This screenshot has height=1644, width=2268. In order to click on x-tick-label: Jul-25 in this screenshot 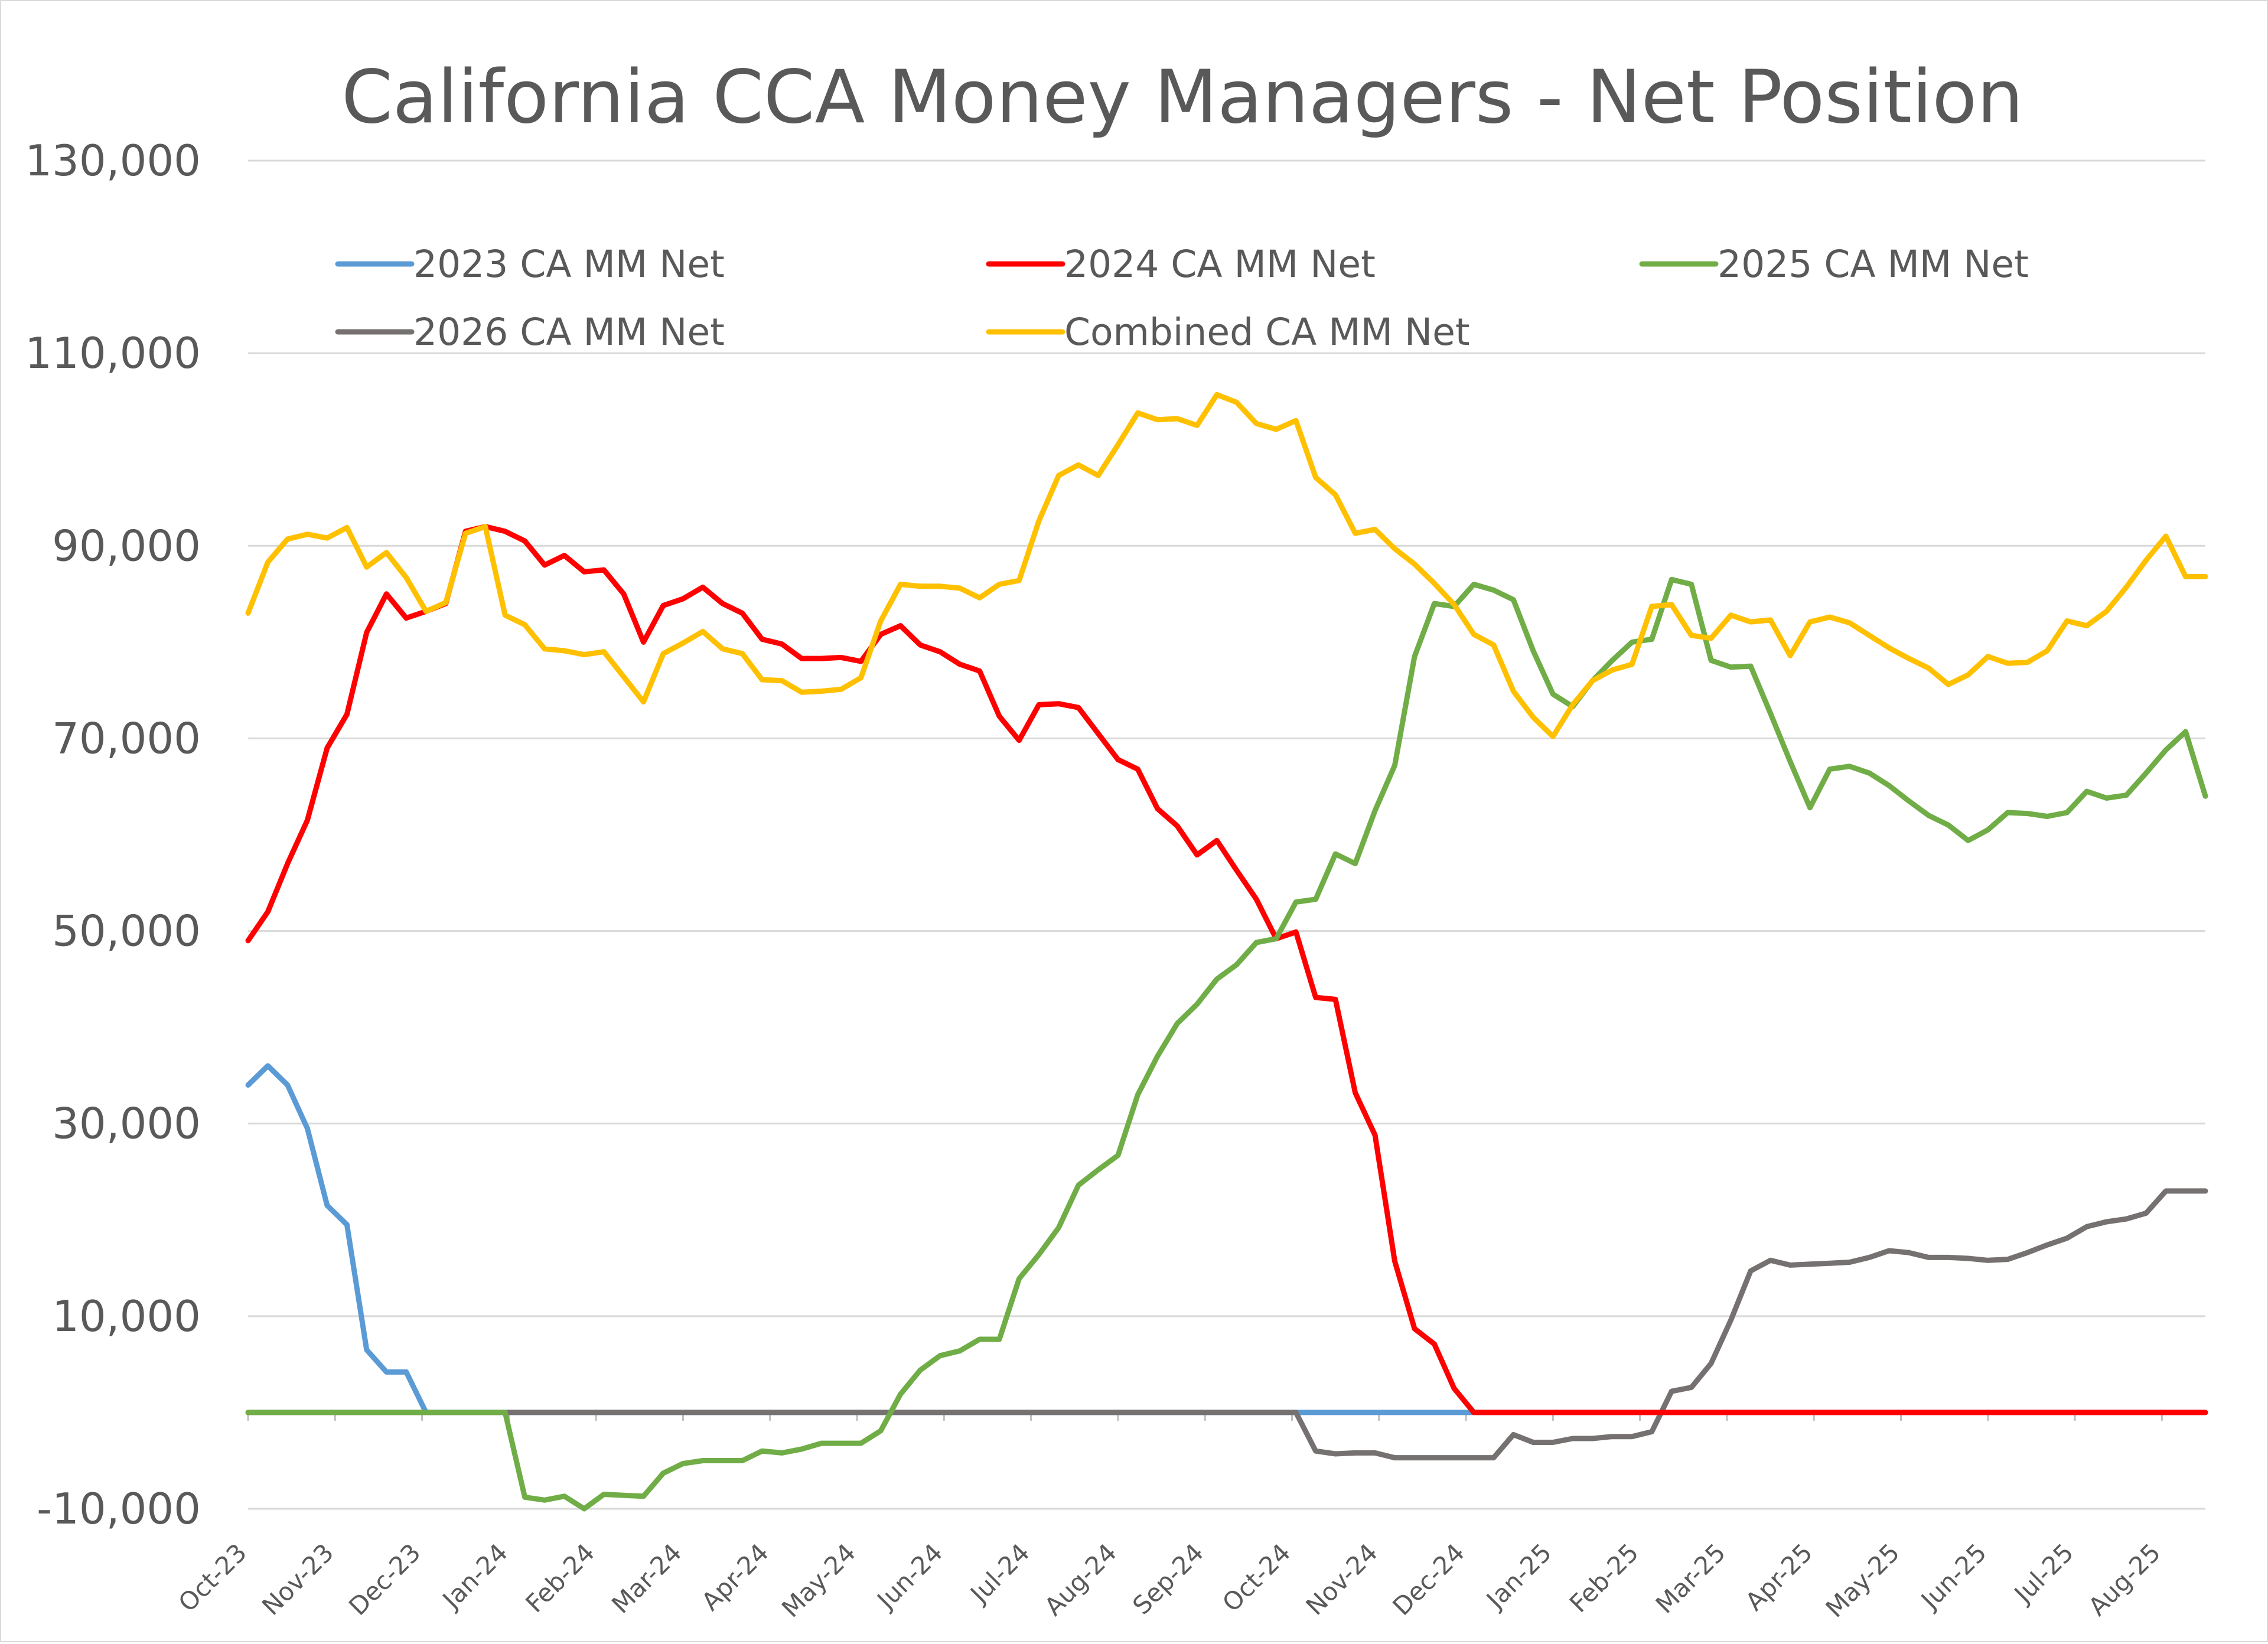, I will do `click(2043, 1573)`.